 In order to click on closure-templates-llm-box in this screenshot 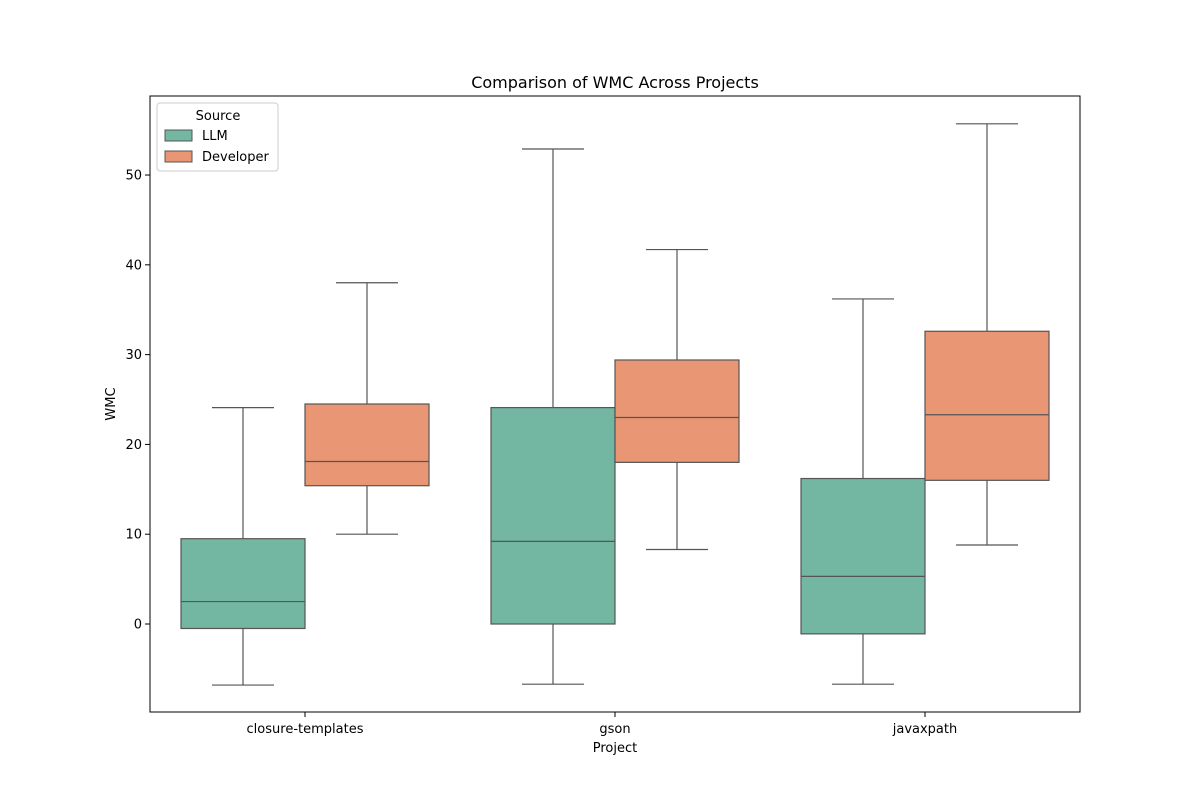, I will do `click(243, 584)`.